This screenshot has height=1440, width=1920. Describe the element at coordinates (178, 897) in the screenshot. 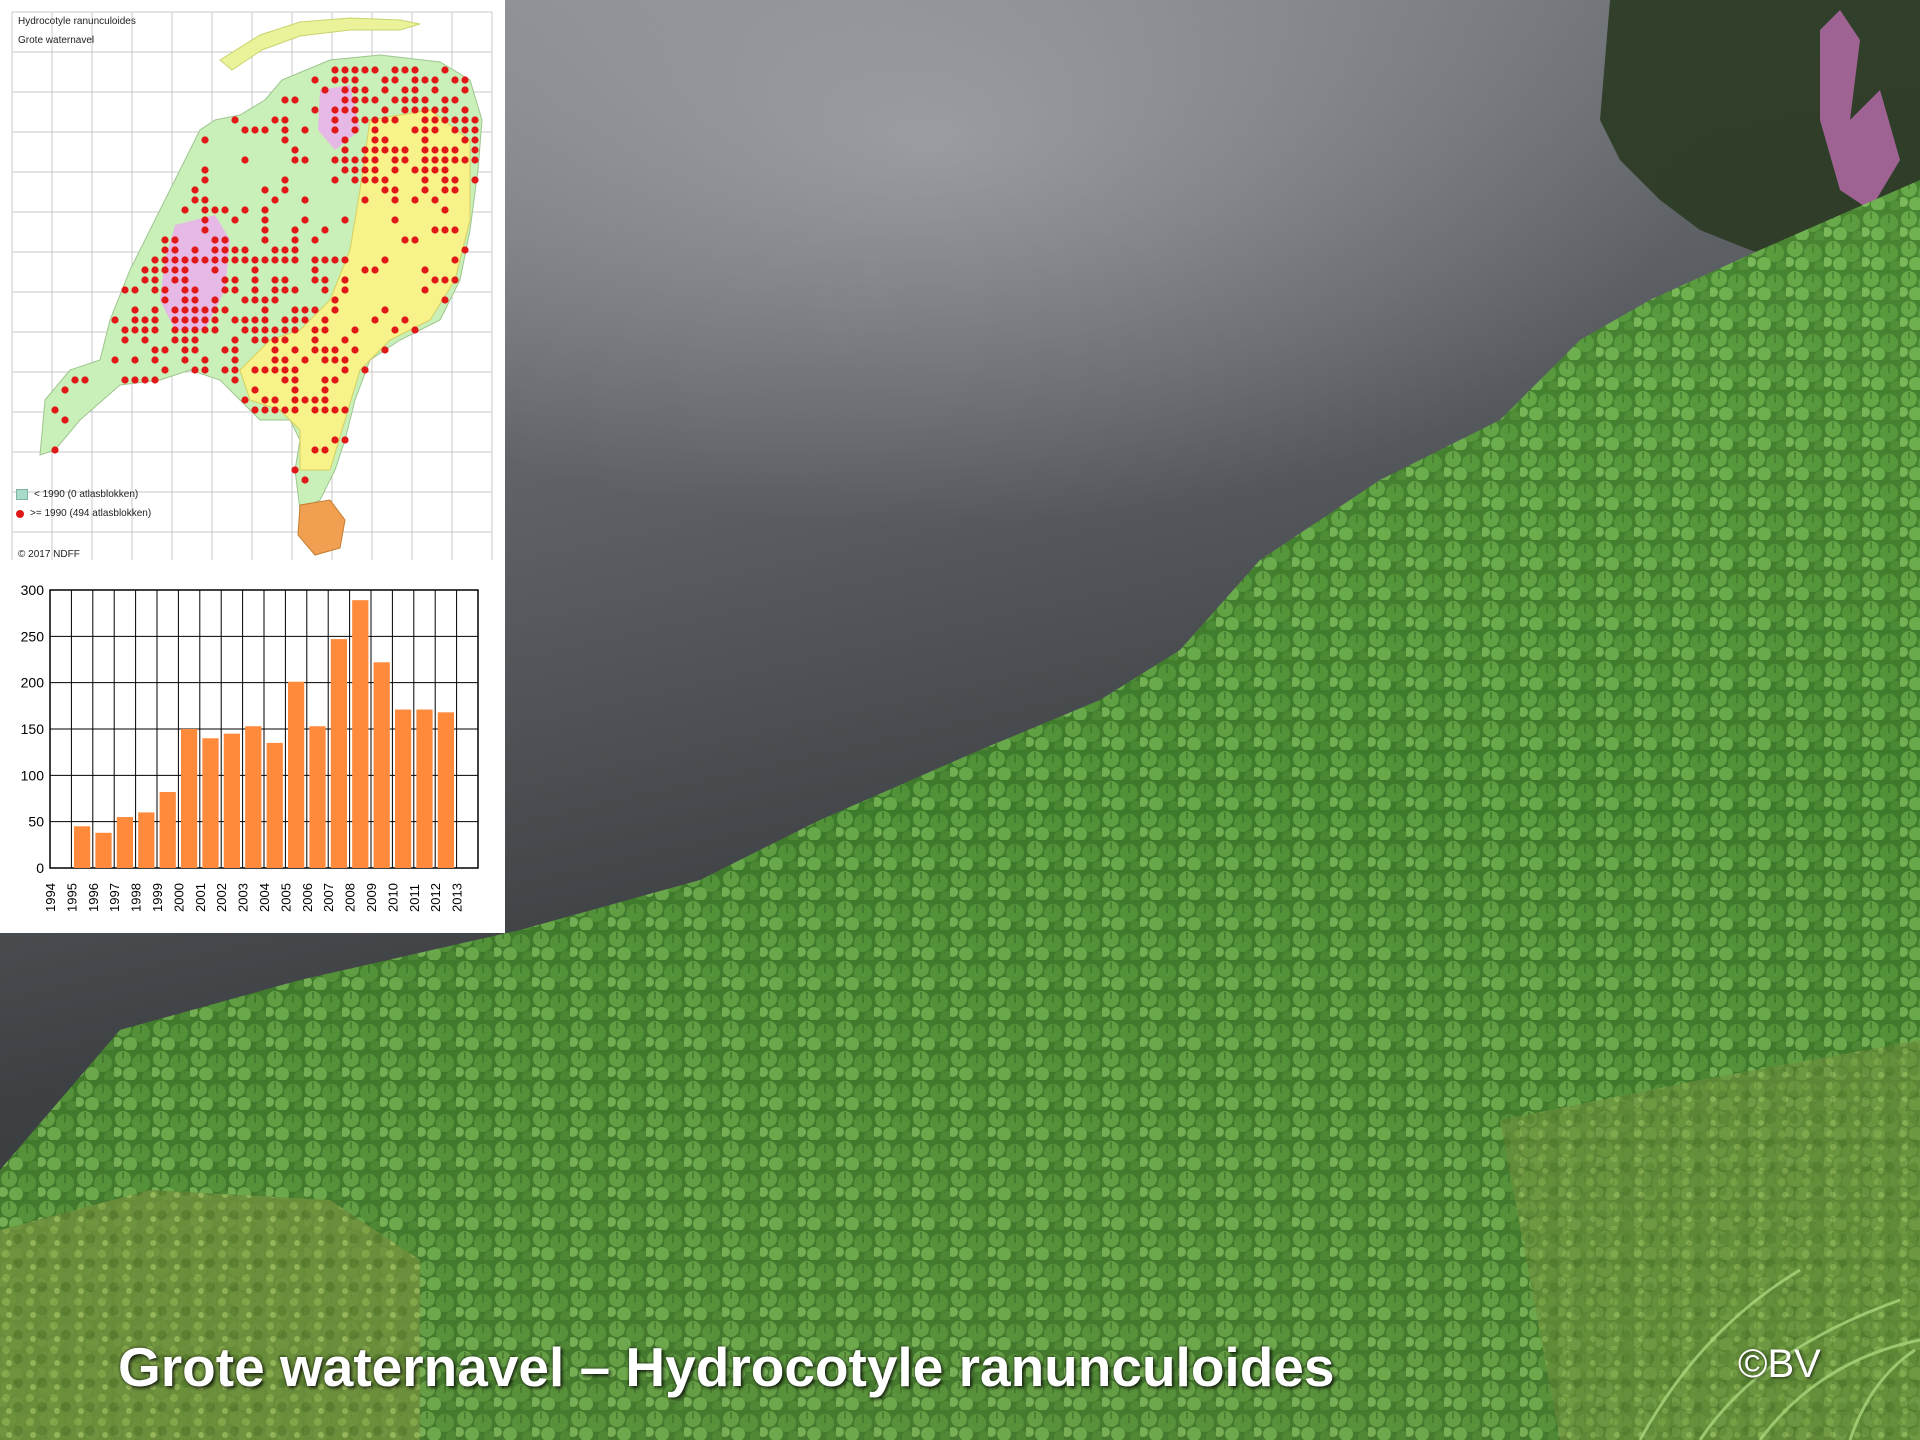

I see `x-tick-label: 2000` at that location.